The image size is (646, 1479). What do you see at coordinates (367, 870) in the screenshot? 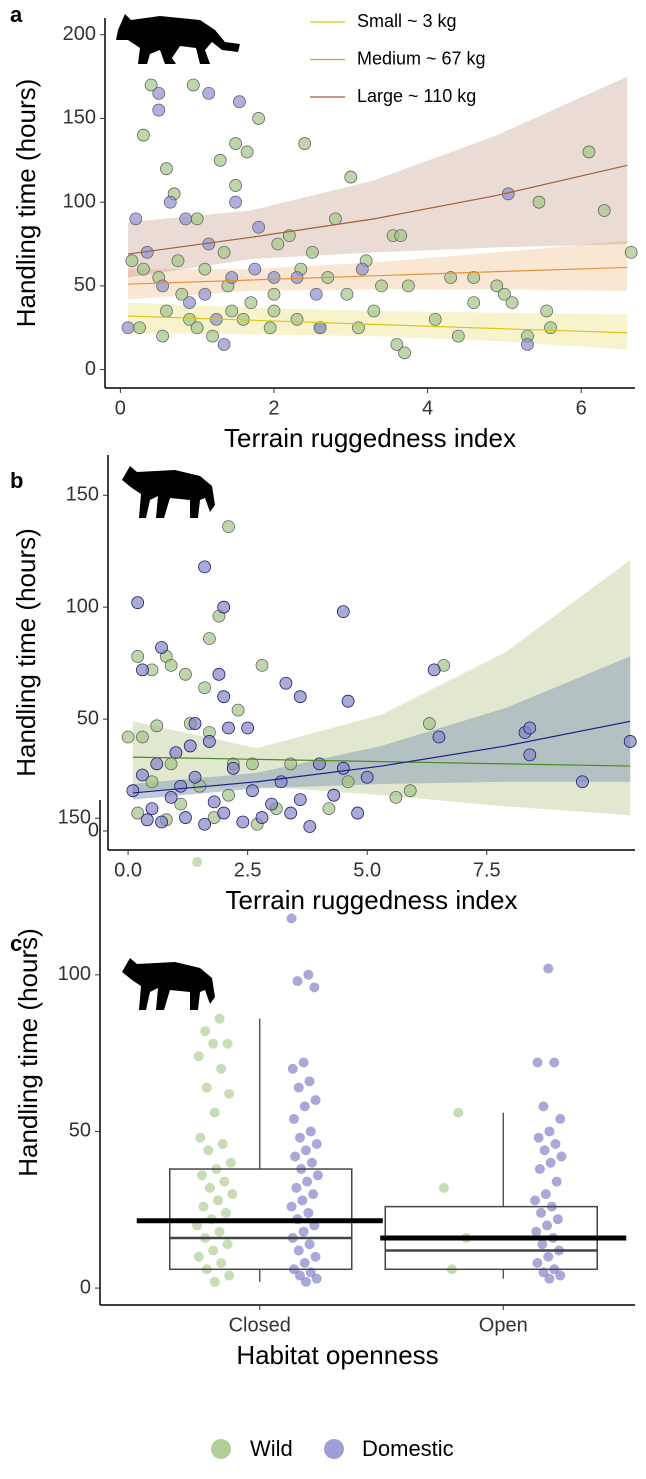
I see `x-tick-label: 5.0` at bounding box center [367, 870].